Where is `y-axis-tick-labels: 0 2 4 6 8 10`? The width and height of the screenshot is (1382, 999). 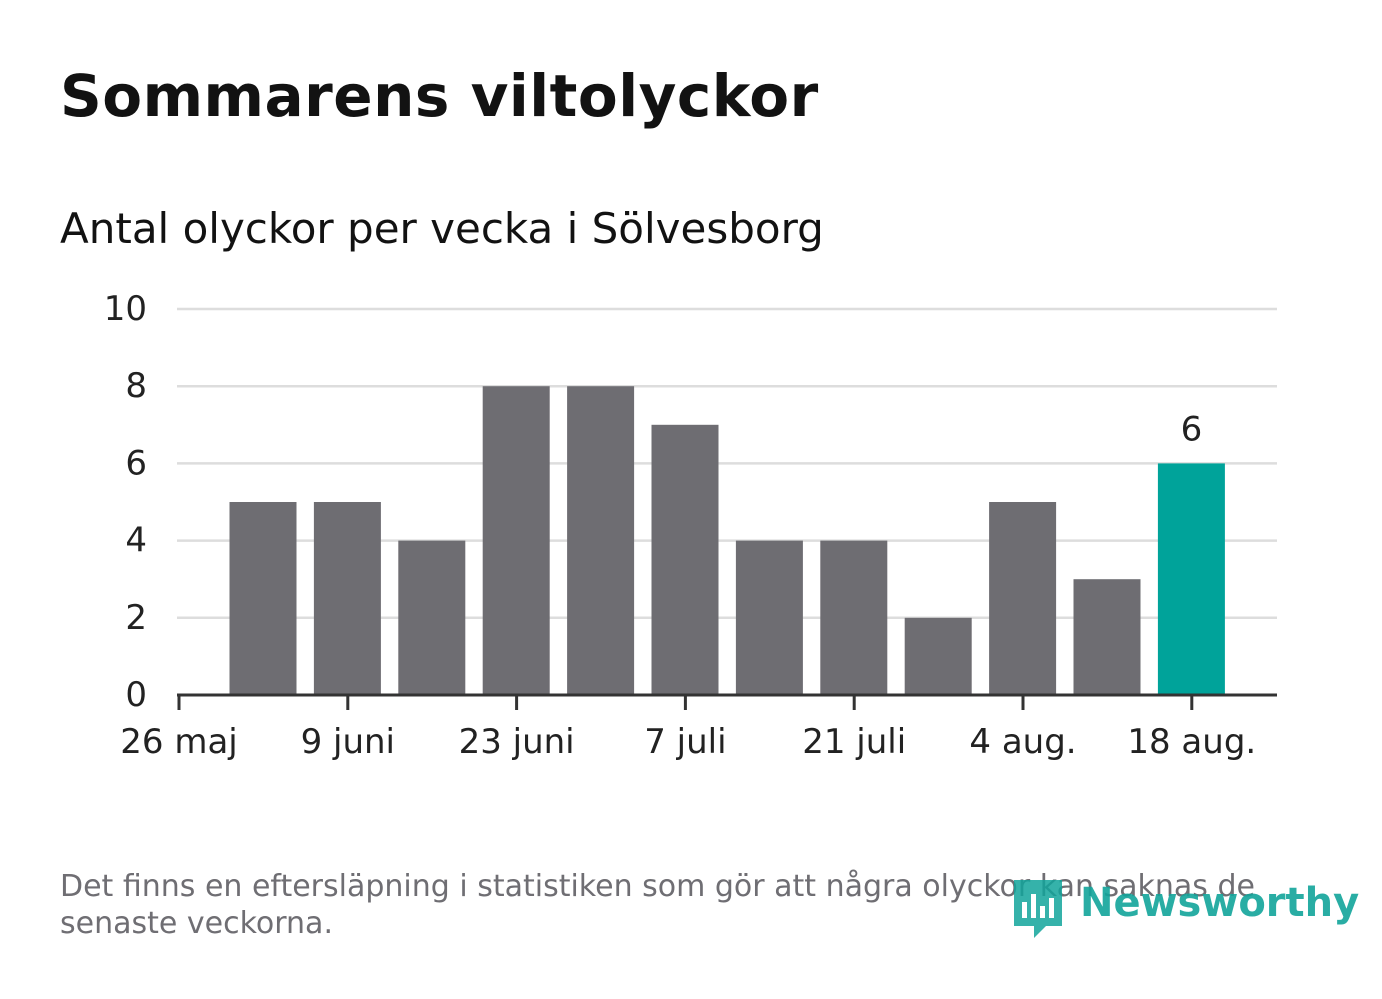
y-axis-tick-labels: 0 2 4 6 8 10 is located at coordinates (125, 502).